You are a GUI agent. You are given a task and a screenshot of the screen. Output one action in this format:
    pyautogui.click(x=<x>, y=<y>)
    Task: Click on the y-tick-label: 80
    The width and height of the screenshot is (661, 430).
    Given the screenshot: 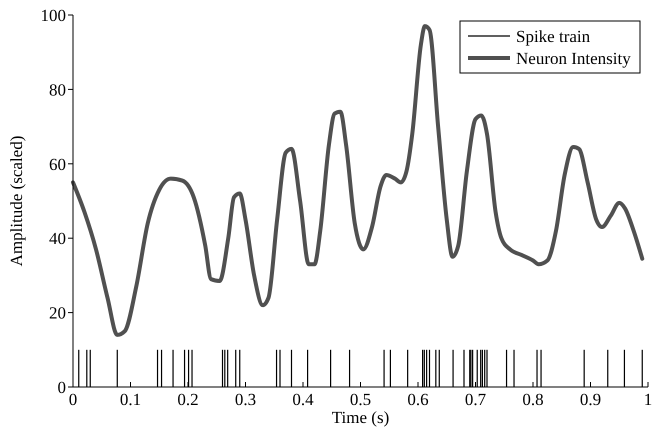 What is the action you would take?
    pyautogui.click(x=57, y=90)
    